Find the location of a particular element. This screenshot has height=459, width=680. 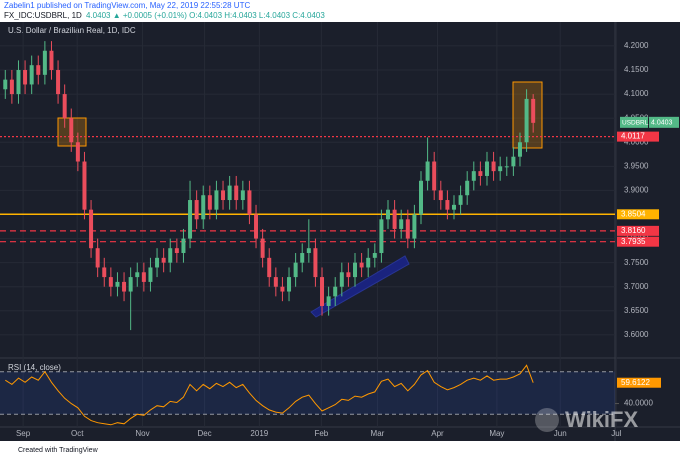

x-tick-label: Mar is located at coordinates (378, 433).